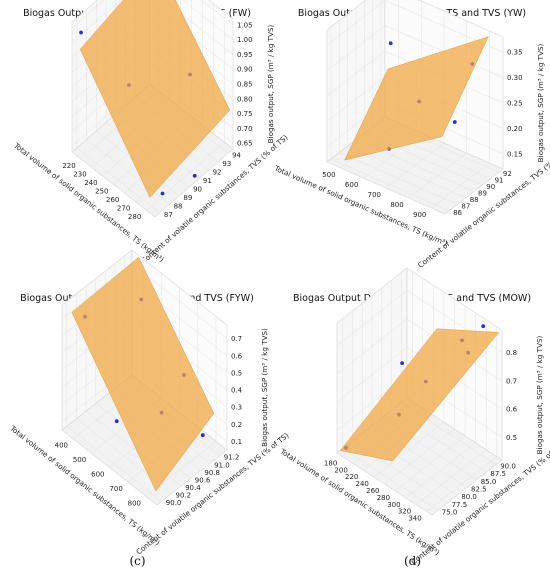 The height and width of the screenshot is (570, 550). Describe the element at coordinates (351, 477) in the screenshot. I see `chart-d-x-tick-label: 220` at that location.